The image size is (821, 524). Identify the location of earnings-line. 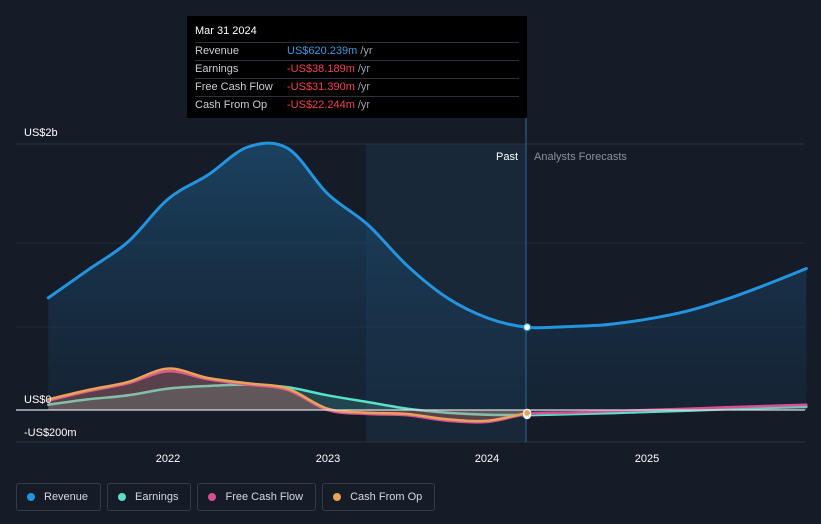
(427, 400).